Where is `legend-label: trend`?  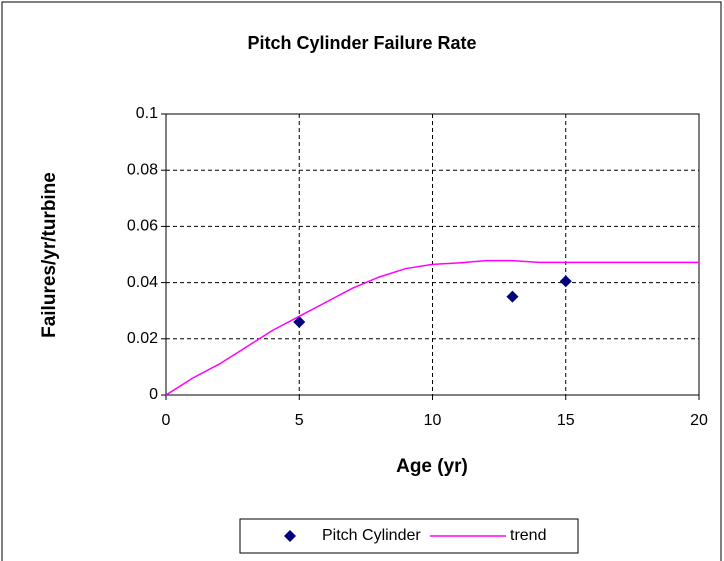 legend-label: trend is located at coordinates (528, 535).